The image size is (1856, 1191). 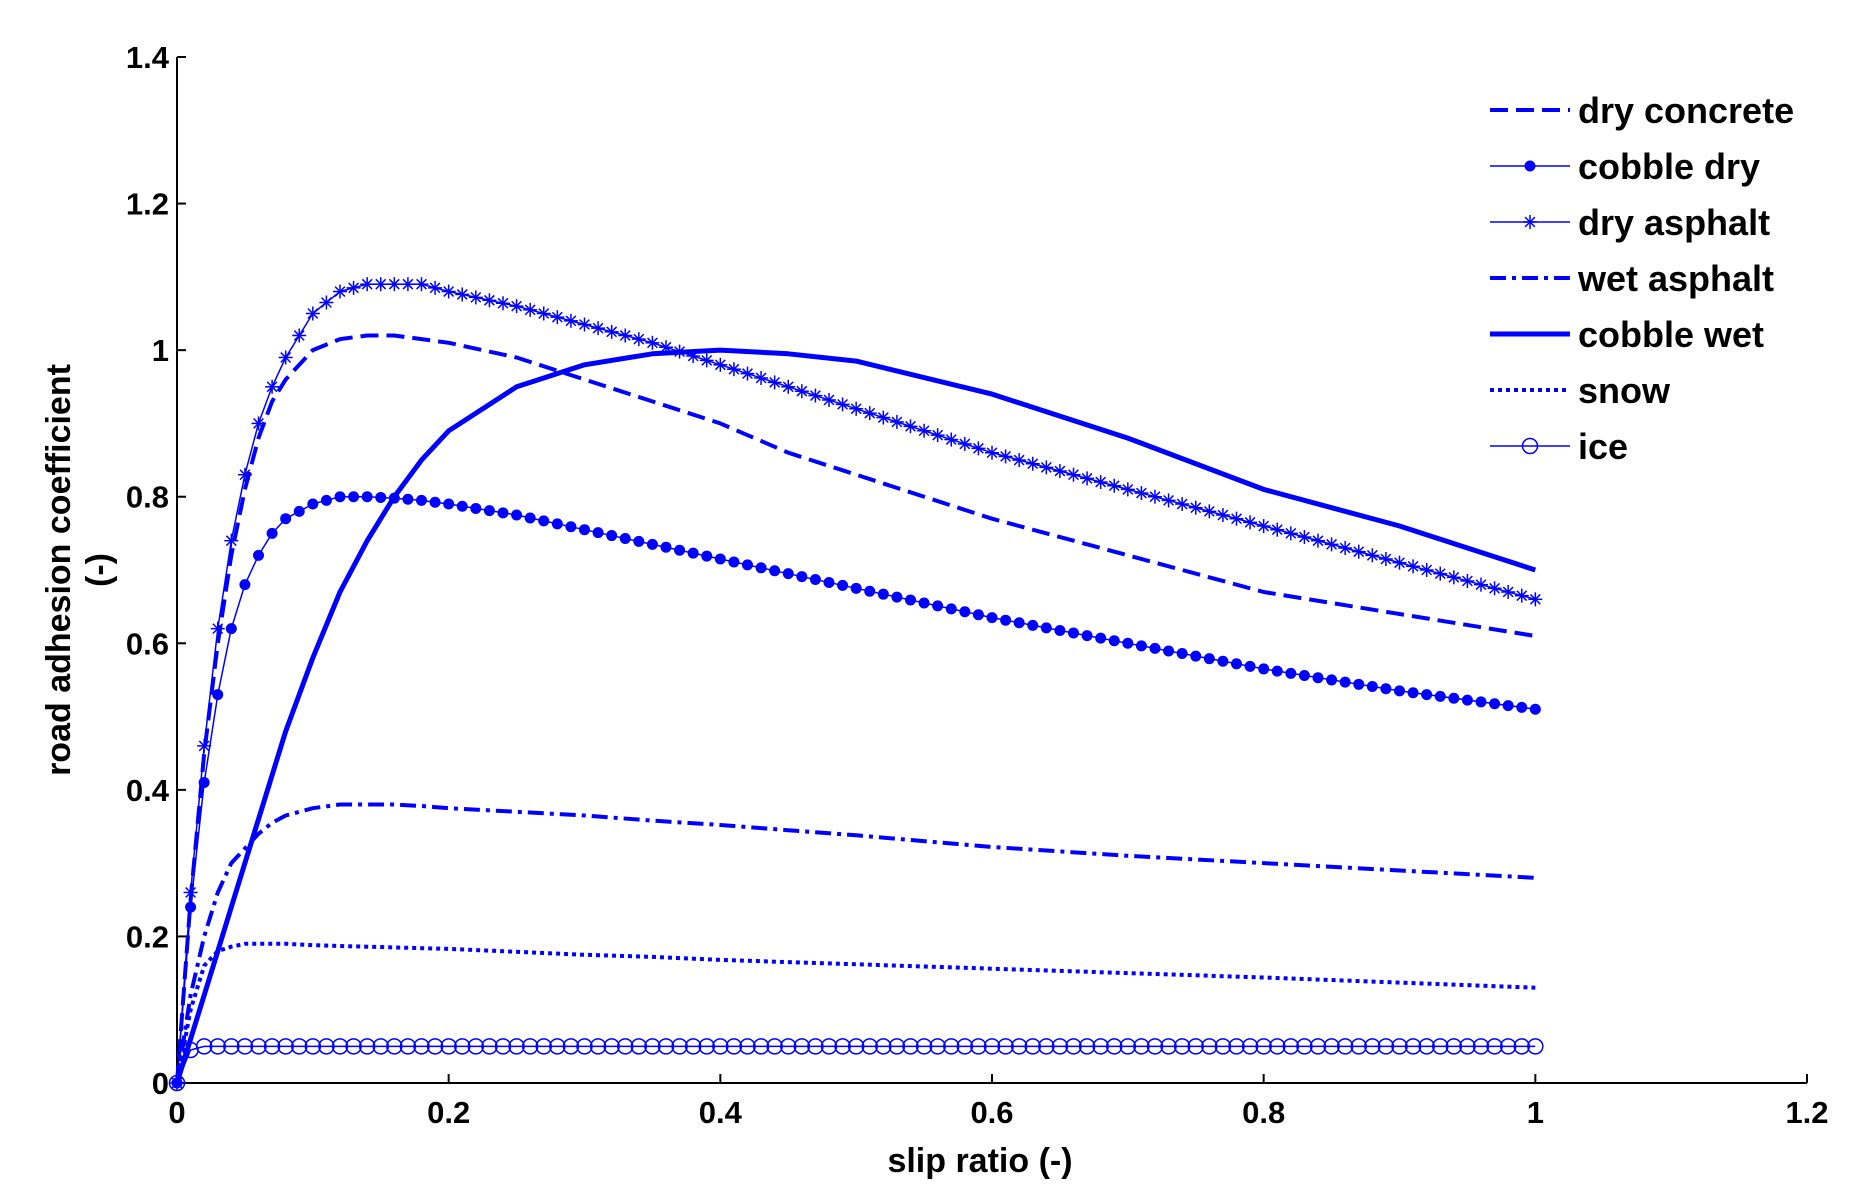 What do you see at coordinates (148, 790) in the screenshot?
I see `y-tick-label: 0.4` at bounding box center [148, 790].